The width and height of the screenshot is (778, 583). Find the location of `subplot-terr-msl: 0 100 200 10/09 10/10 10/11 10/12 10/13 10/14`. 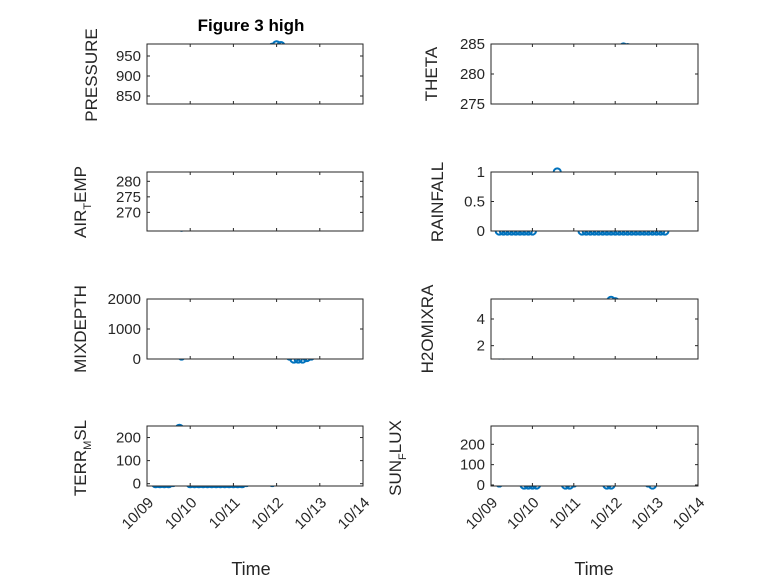

subplot-terr-msl: 0 100 200 10/09 10/10 10/11 10/12 10/13 10/14 is located at coordinates (245, 478).